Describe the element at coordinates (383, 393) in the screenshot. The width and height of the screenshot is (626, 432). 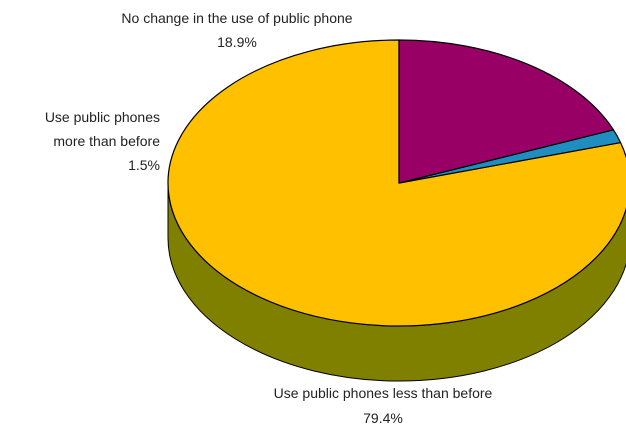
I see `slice-label-less-line-1: Use public phones less than before` at that location.